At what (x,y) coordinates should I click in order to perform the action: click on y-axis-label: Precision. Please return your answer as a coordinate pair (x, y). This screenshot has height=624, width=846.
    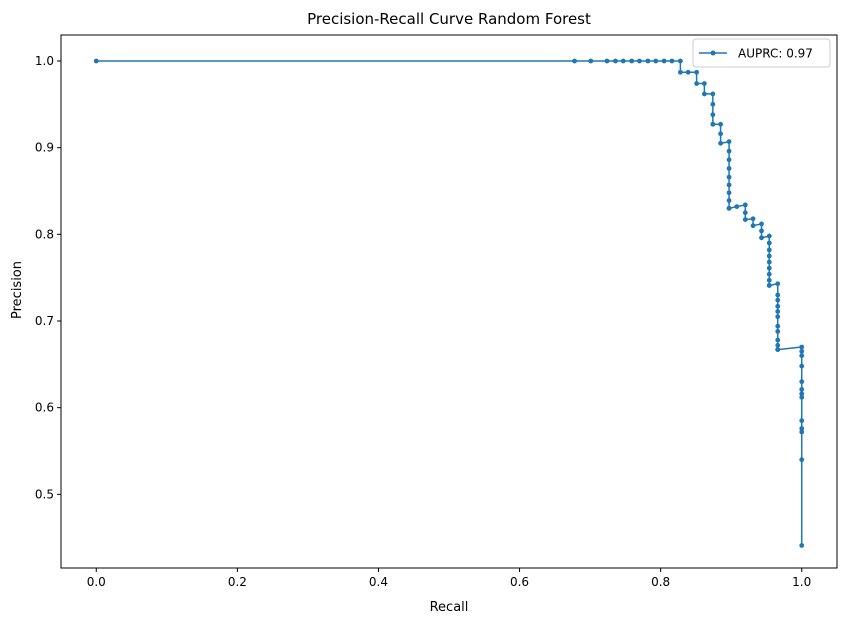
    Looking at the image, I should click on (17, 290).